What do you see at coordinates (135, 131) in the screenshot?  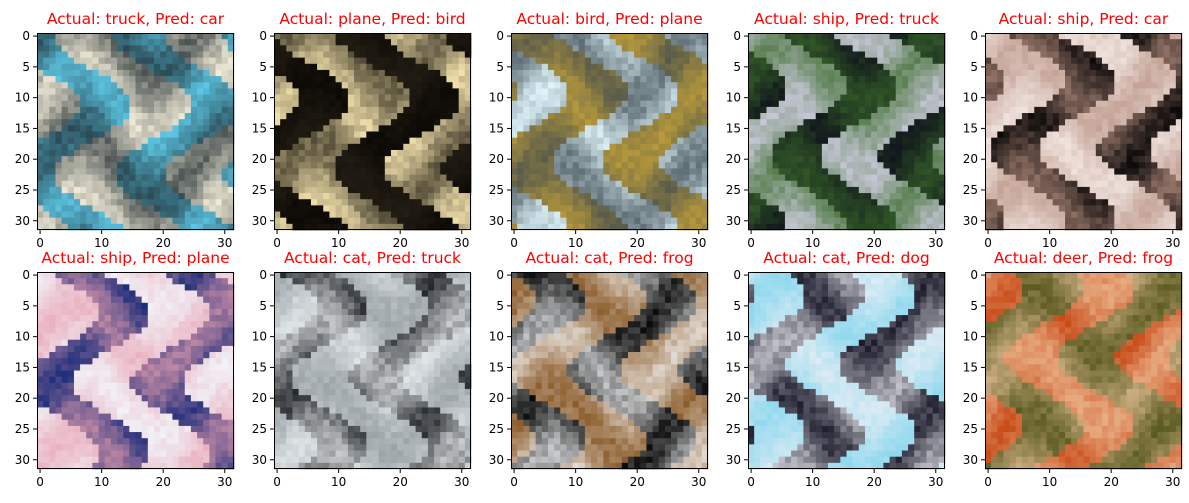 I see `axes-frame` at bounding box center [135, 131].